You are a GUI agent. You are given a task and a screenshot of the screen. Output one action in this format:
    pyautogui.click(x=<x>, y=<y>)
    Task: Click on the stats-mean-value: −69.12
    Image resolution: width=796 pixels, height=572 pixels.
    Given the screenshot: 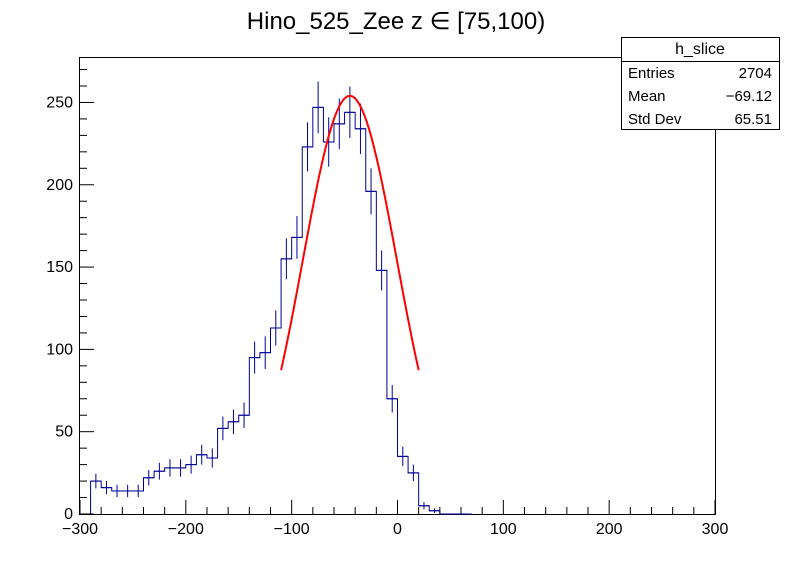 What is the action you would take?
    pyautogui.click(x=749, y=96)
    